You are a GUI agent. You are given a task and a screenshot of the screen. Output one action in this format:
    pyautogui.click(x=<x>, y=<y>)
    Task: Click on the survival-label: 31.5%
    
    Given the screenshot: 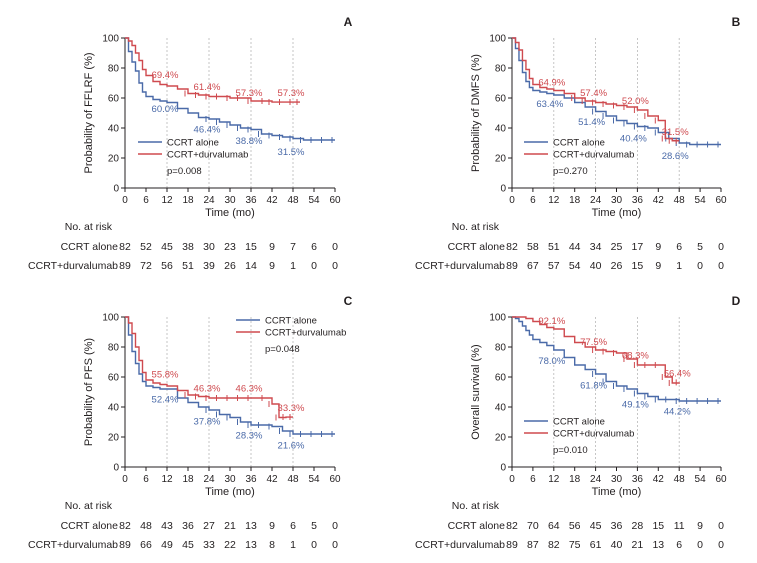 What is the action you would take?
    pyautogui.click(x=291, y=152)
    